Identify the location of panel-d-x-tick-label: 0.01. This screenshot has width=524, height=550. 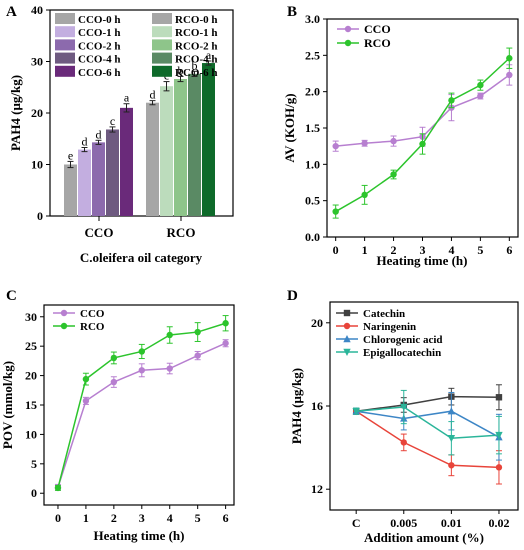
(451, 523).